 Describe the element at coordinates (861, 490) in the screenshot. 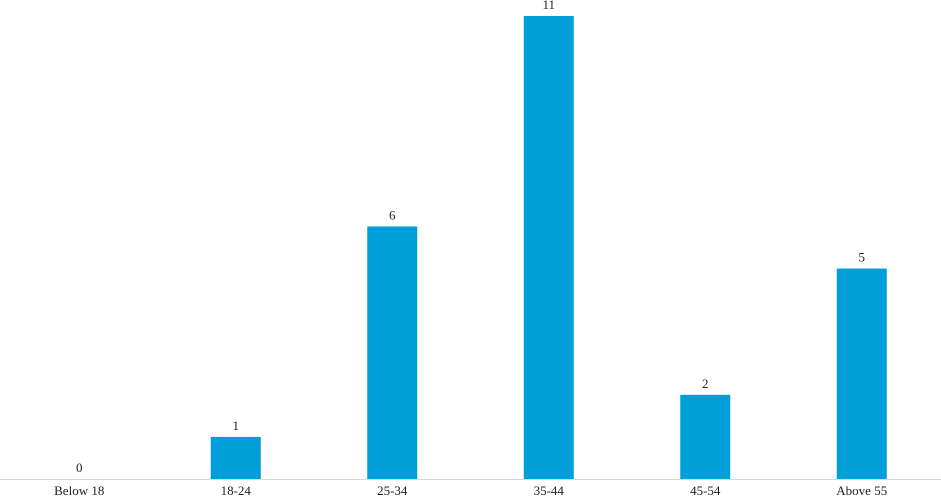

I see `x-tick-label: Above 55` at that location.